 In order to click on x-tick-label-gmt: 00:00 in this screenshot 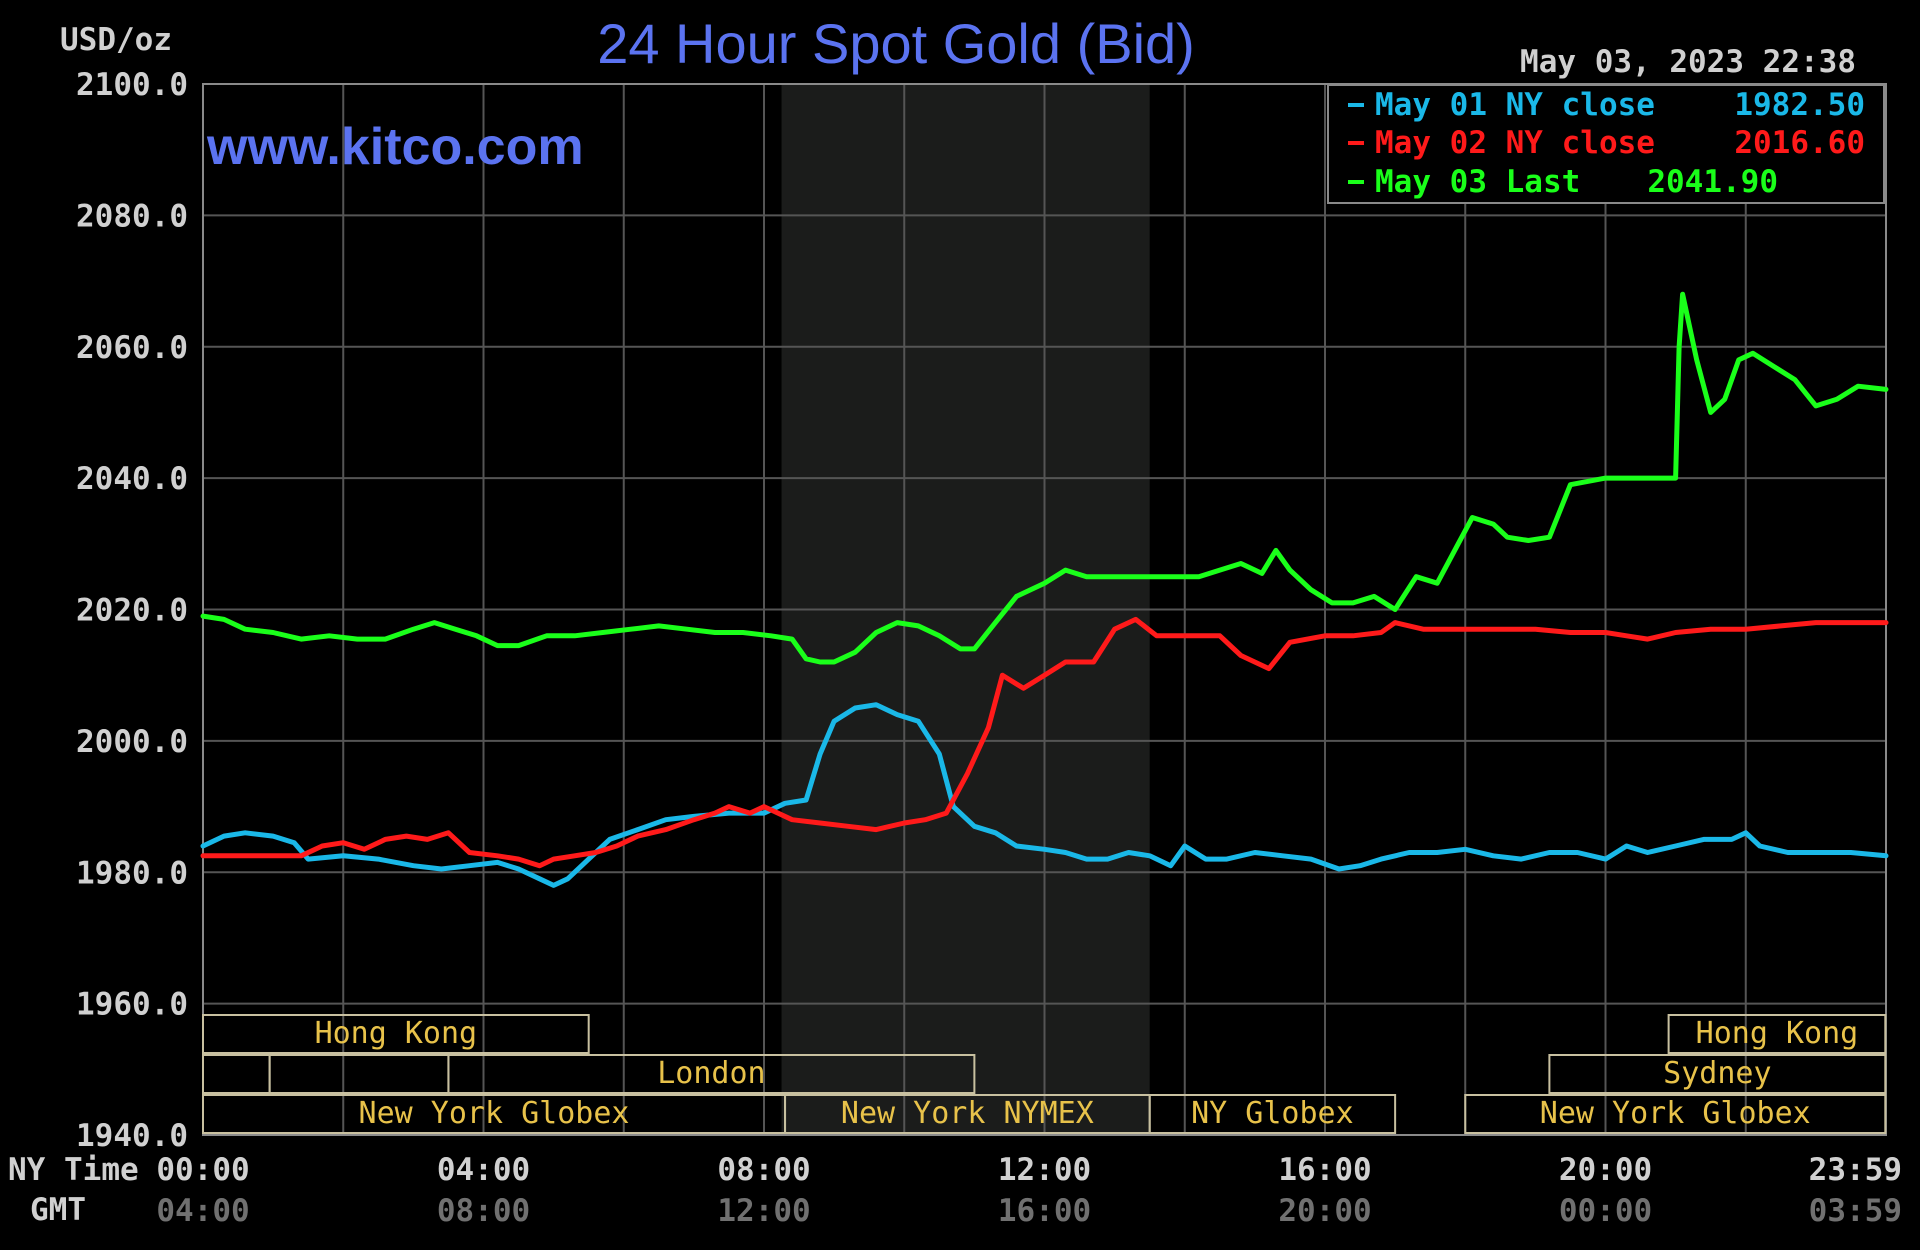, I will do `click(1605, 1211)`.